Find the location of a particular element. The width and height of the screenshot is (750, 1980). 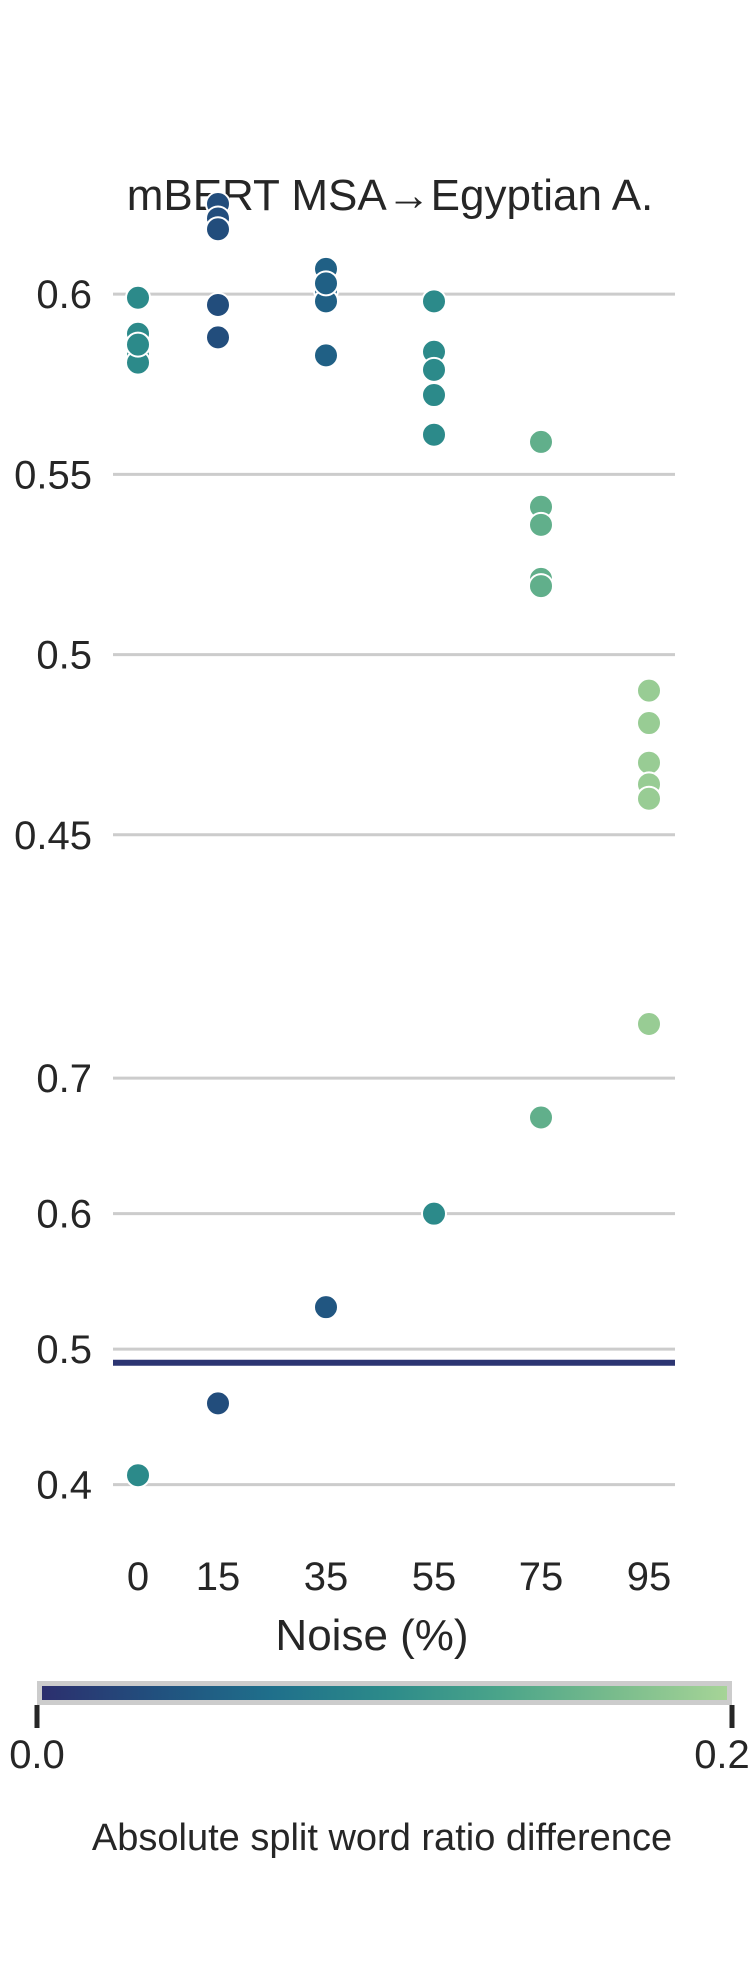

x-tick-label: 75 is located at coordinates (541, 1577).